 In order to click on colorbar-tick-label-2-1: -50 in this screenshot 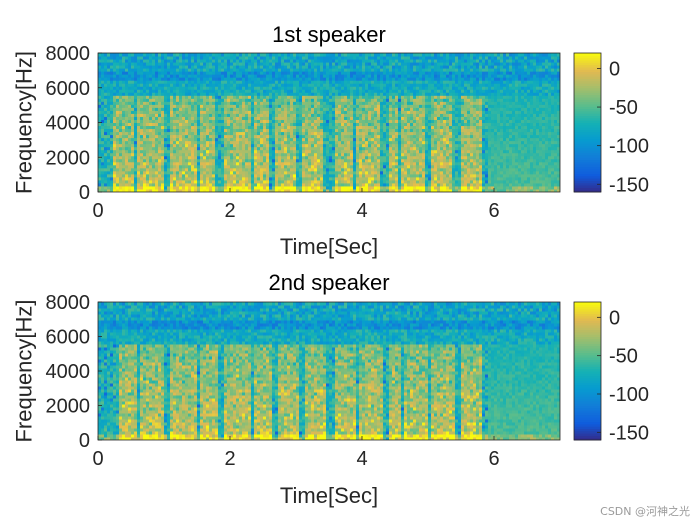, I will do `click(623, 357)`.